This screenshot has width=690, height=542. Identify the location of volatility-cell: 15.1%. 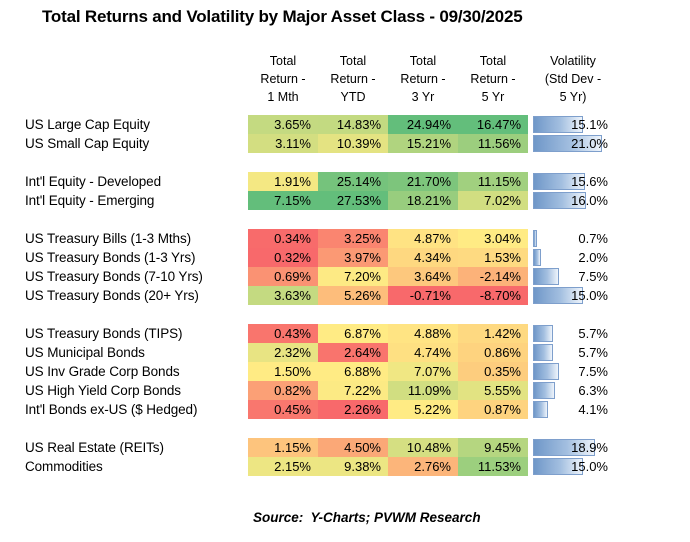
(573, 124).